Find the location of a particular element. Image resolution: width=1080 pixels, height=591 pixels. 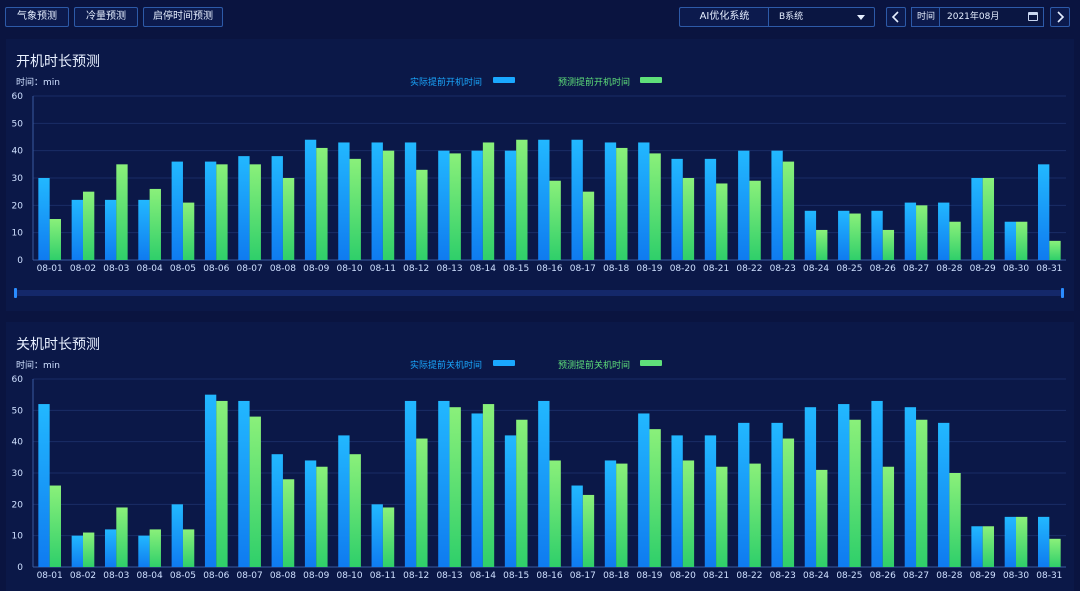

legend-actual-swatch is located at coordinates (504, 80).